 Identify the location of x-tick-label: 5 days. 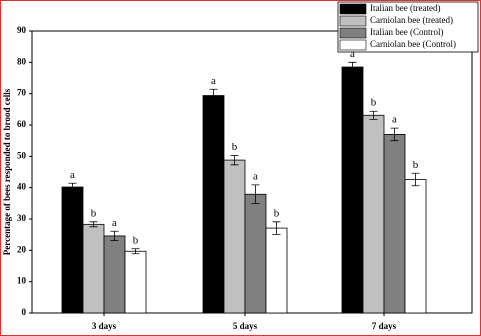
(245, 326).